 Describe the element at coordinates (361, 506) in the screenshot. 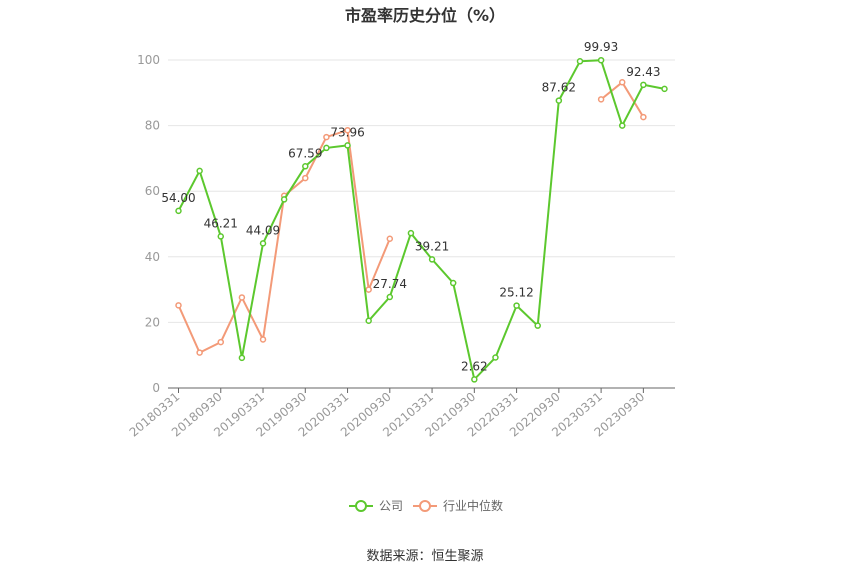

I see `legend-marker-company` at that location.